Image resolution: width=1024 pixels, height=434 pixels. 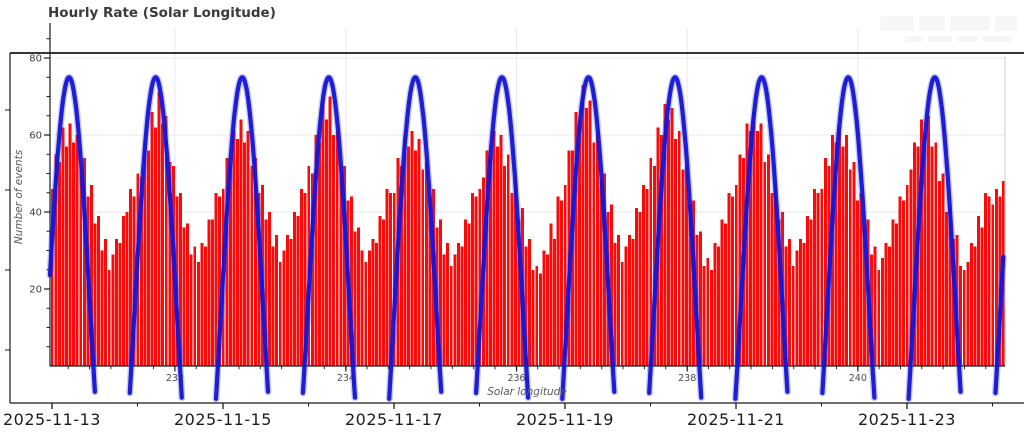 I want to click on sl-tick-label: 234, so click(x=346, y=378).